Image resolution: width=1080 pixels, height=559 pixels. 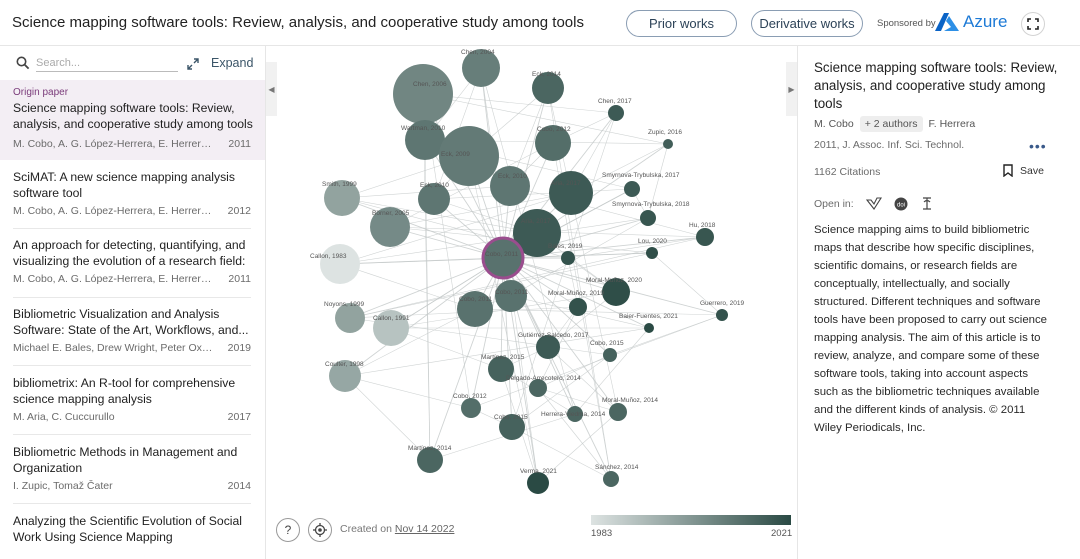 I want to click on graph-node: Verma, 2021, so click(x=538, y=481).